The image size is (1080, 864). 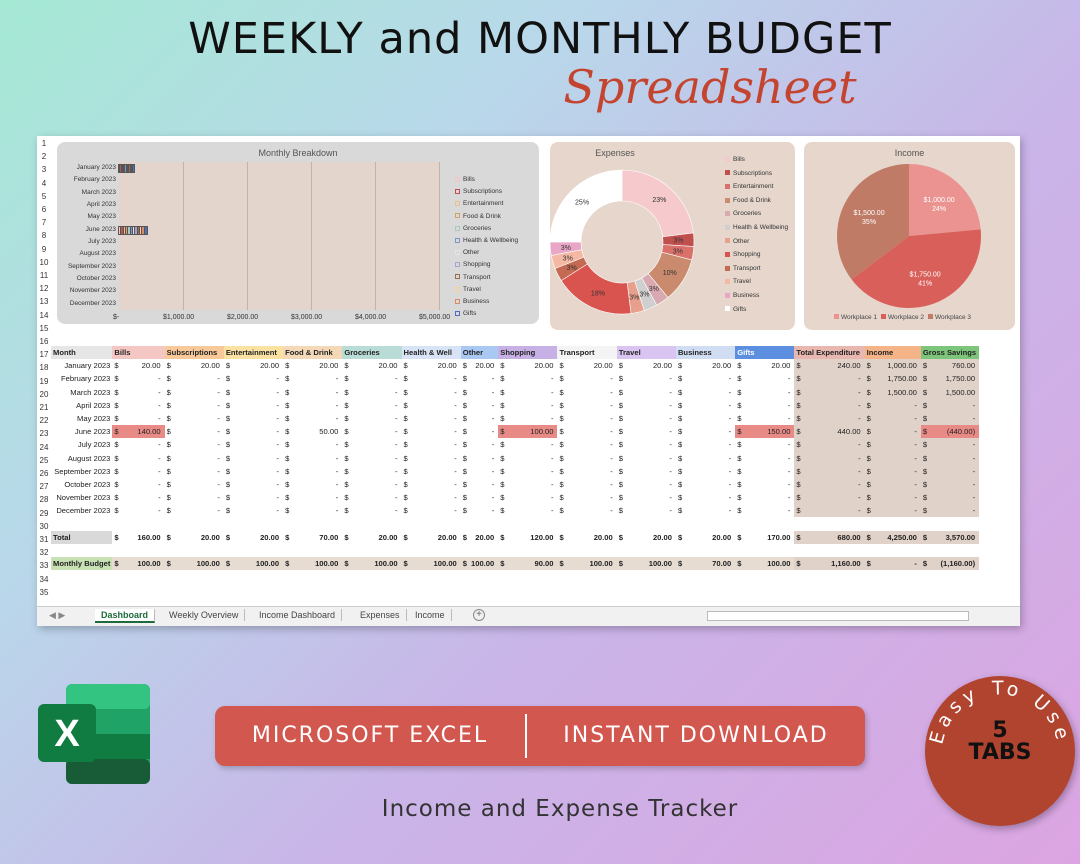 I want to click on summary-value: 20.00, so click(x=447, y=537).